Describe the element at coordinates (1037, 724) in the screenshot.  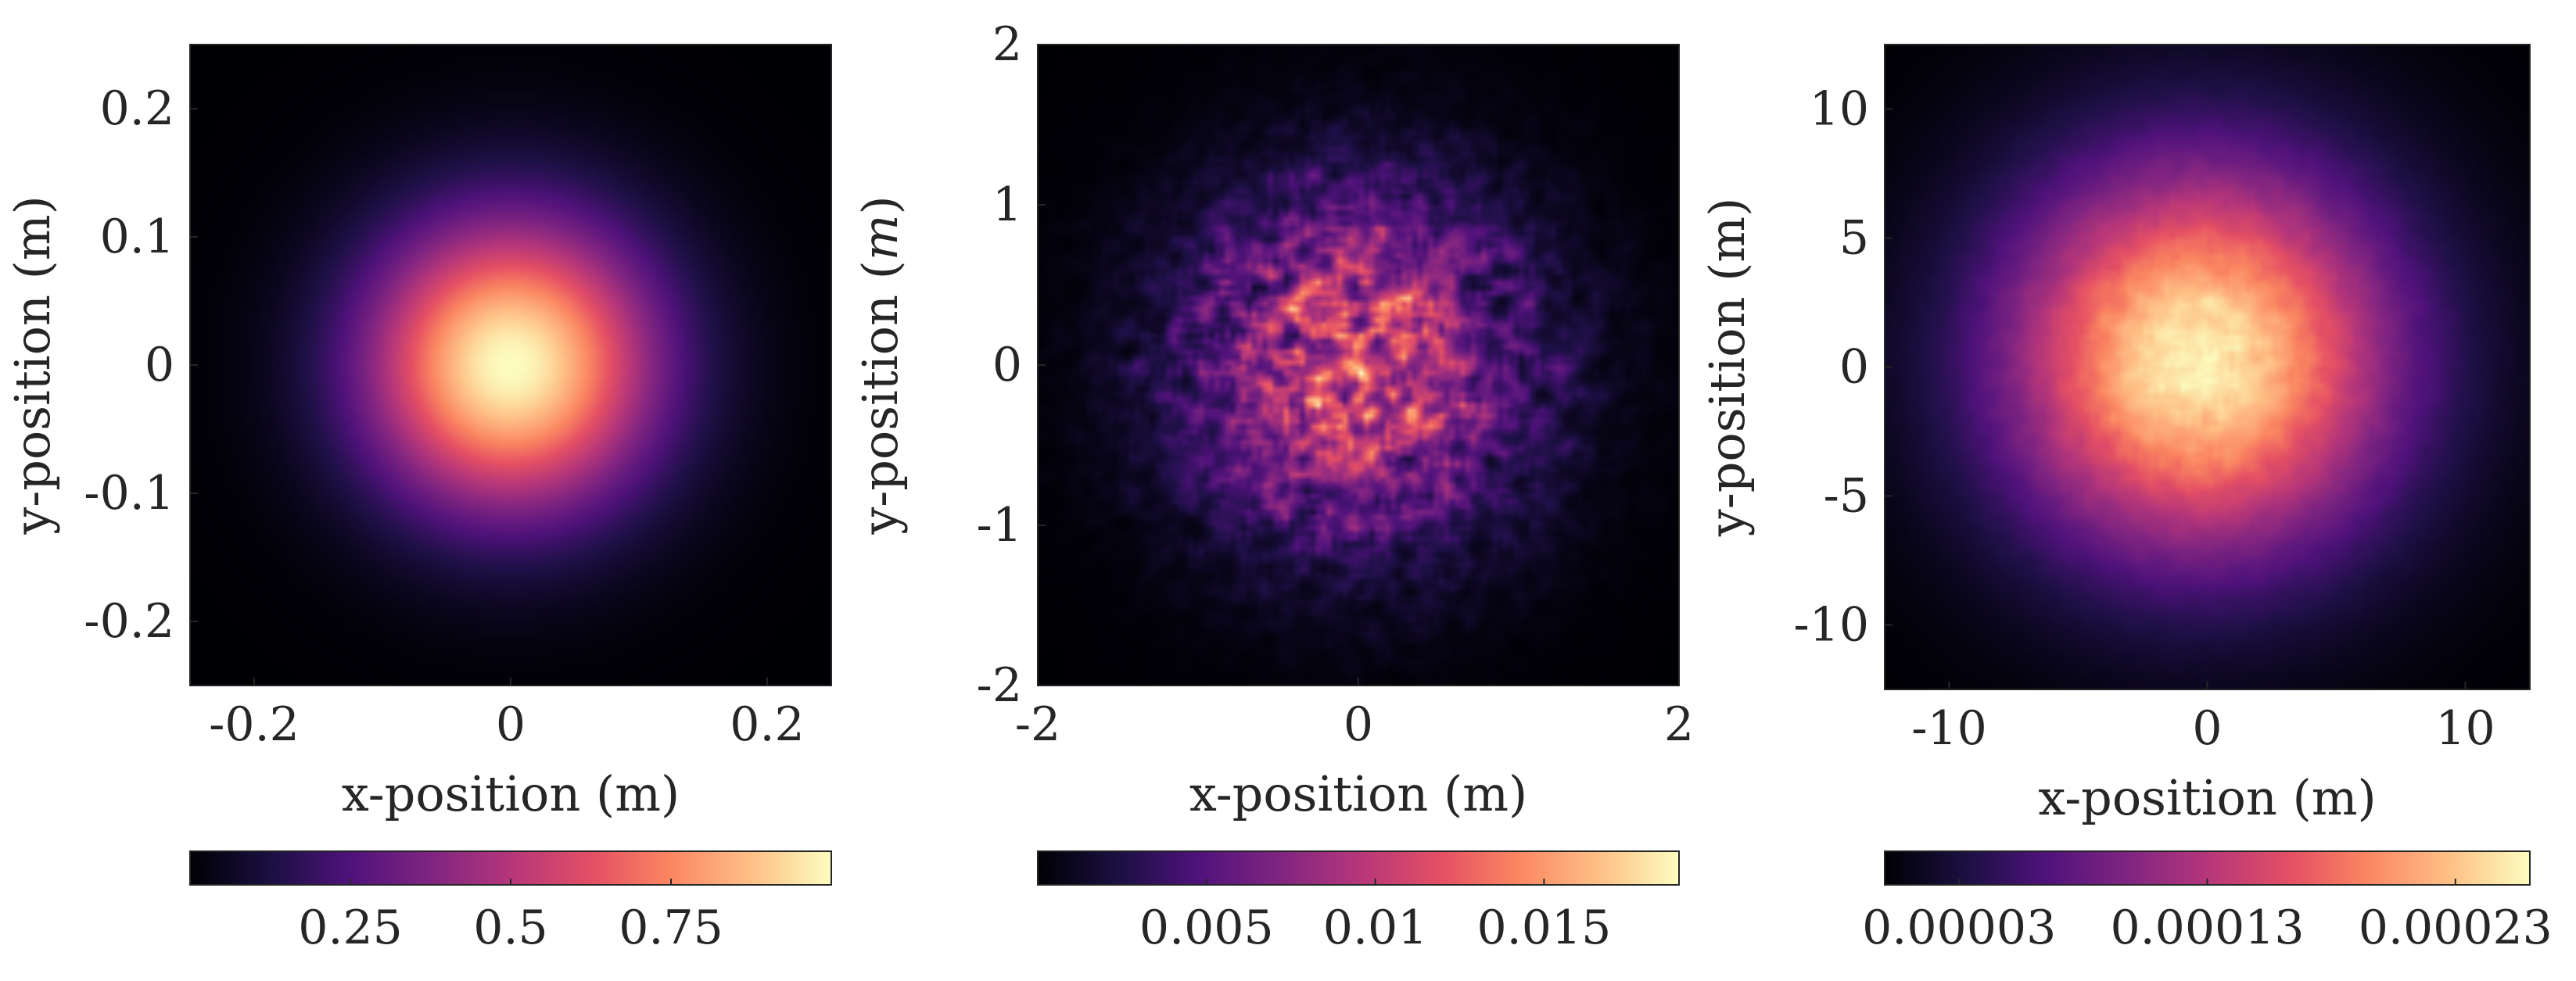
I see `x-tick-label: -2` at that location.